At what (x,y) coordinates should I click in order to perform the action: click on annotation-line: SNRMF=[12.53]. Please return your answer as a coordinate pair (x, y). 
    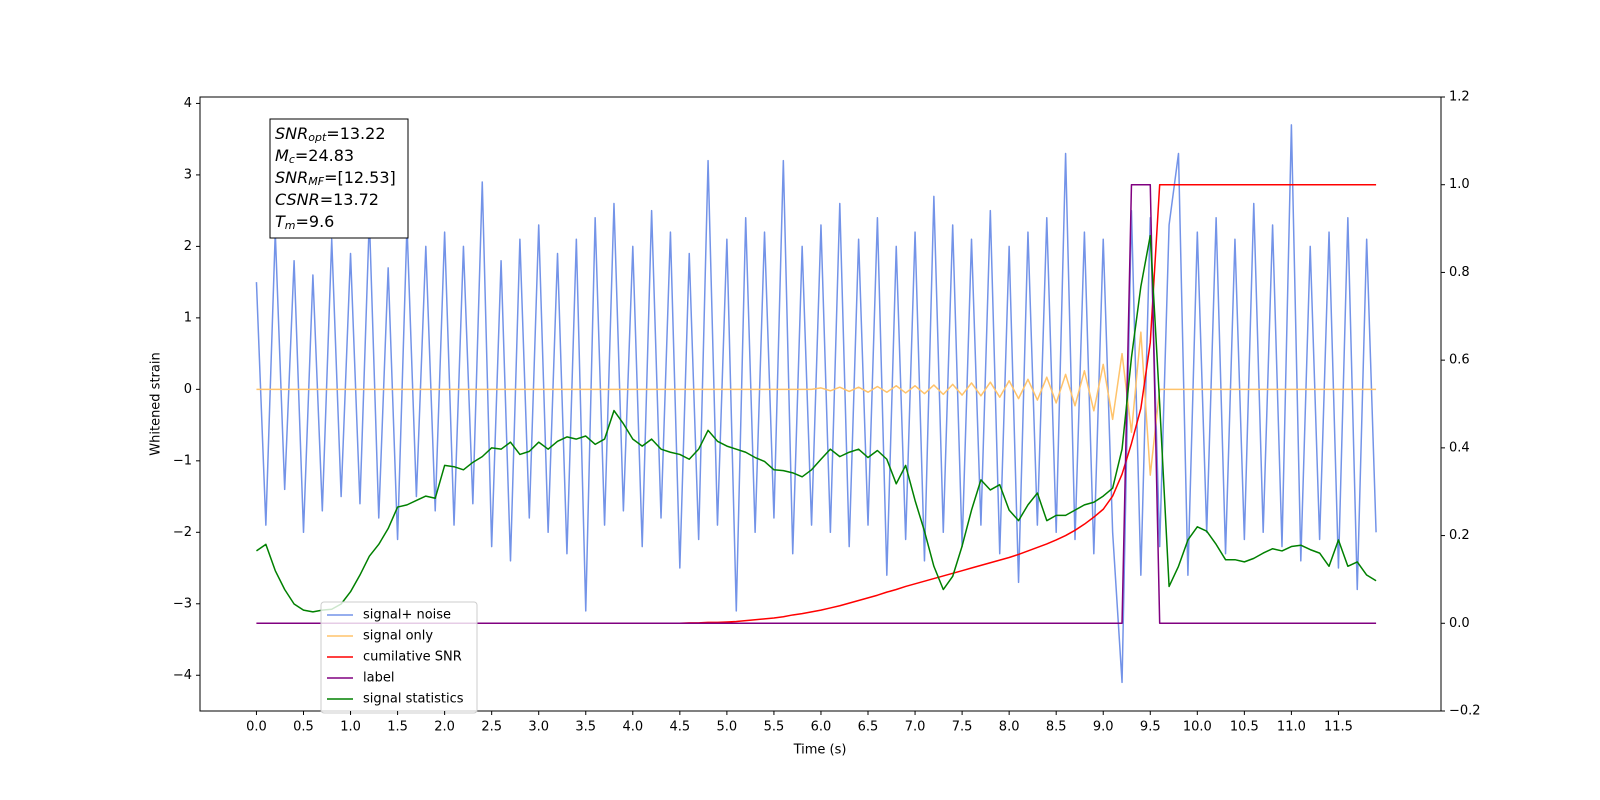
    Looking at the image, I should click on (335, 178).